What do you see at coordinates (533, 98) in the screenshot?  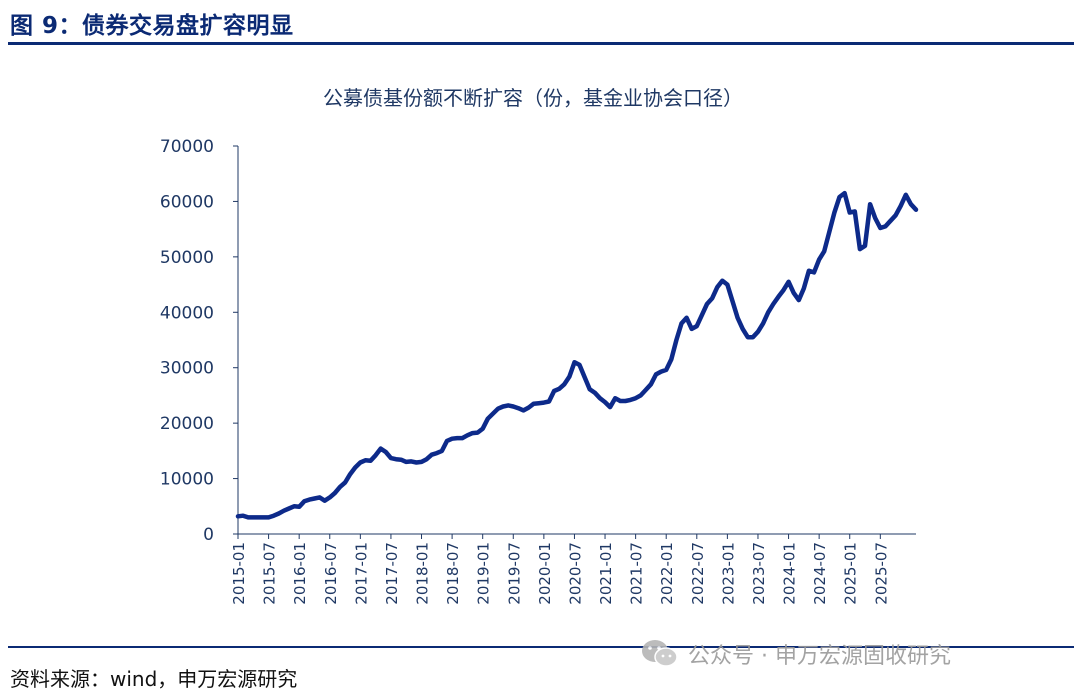 I see `chart-title: 公募债基份额不断扩容（份，基金业协会口径）` at bounding box center [533, 98].